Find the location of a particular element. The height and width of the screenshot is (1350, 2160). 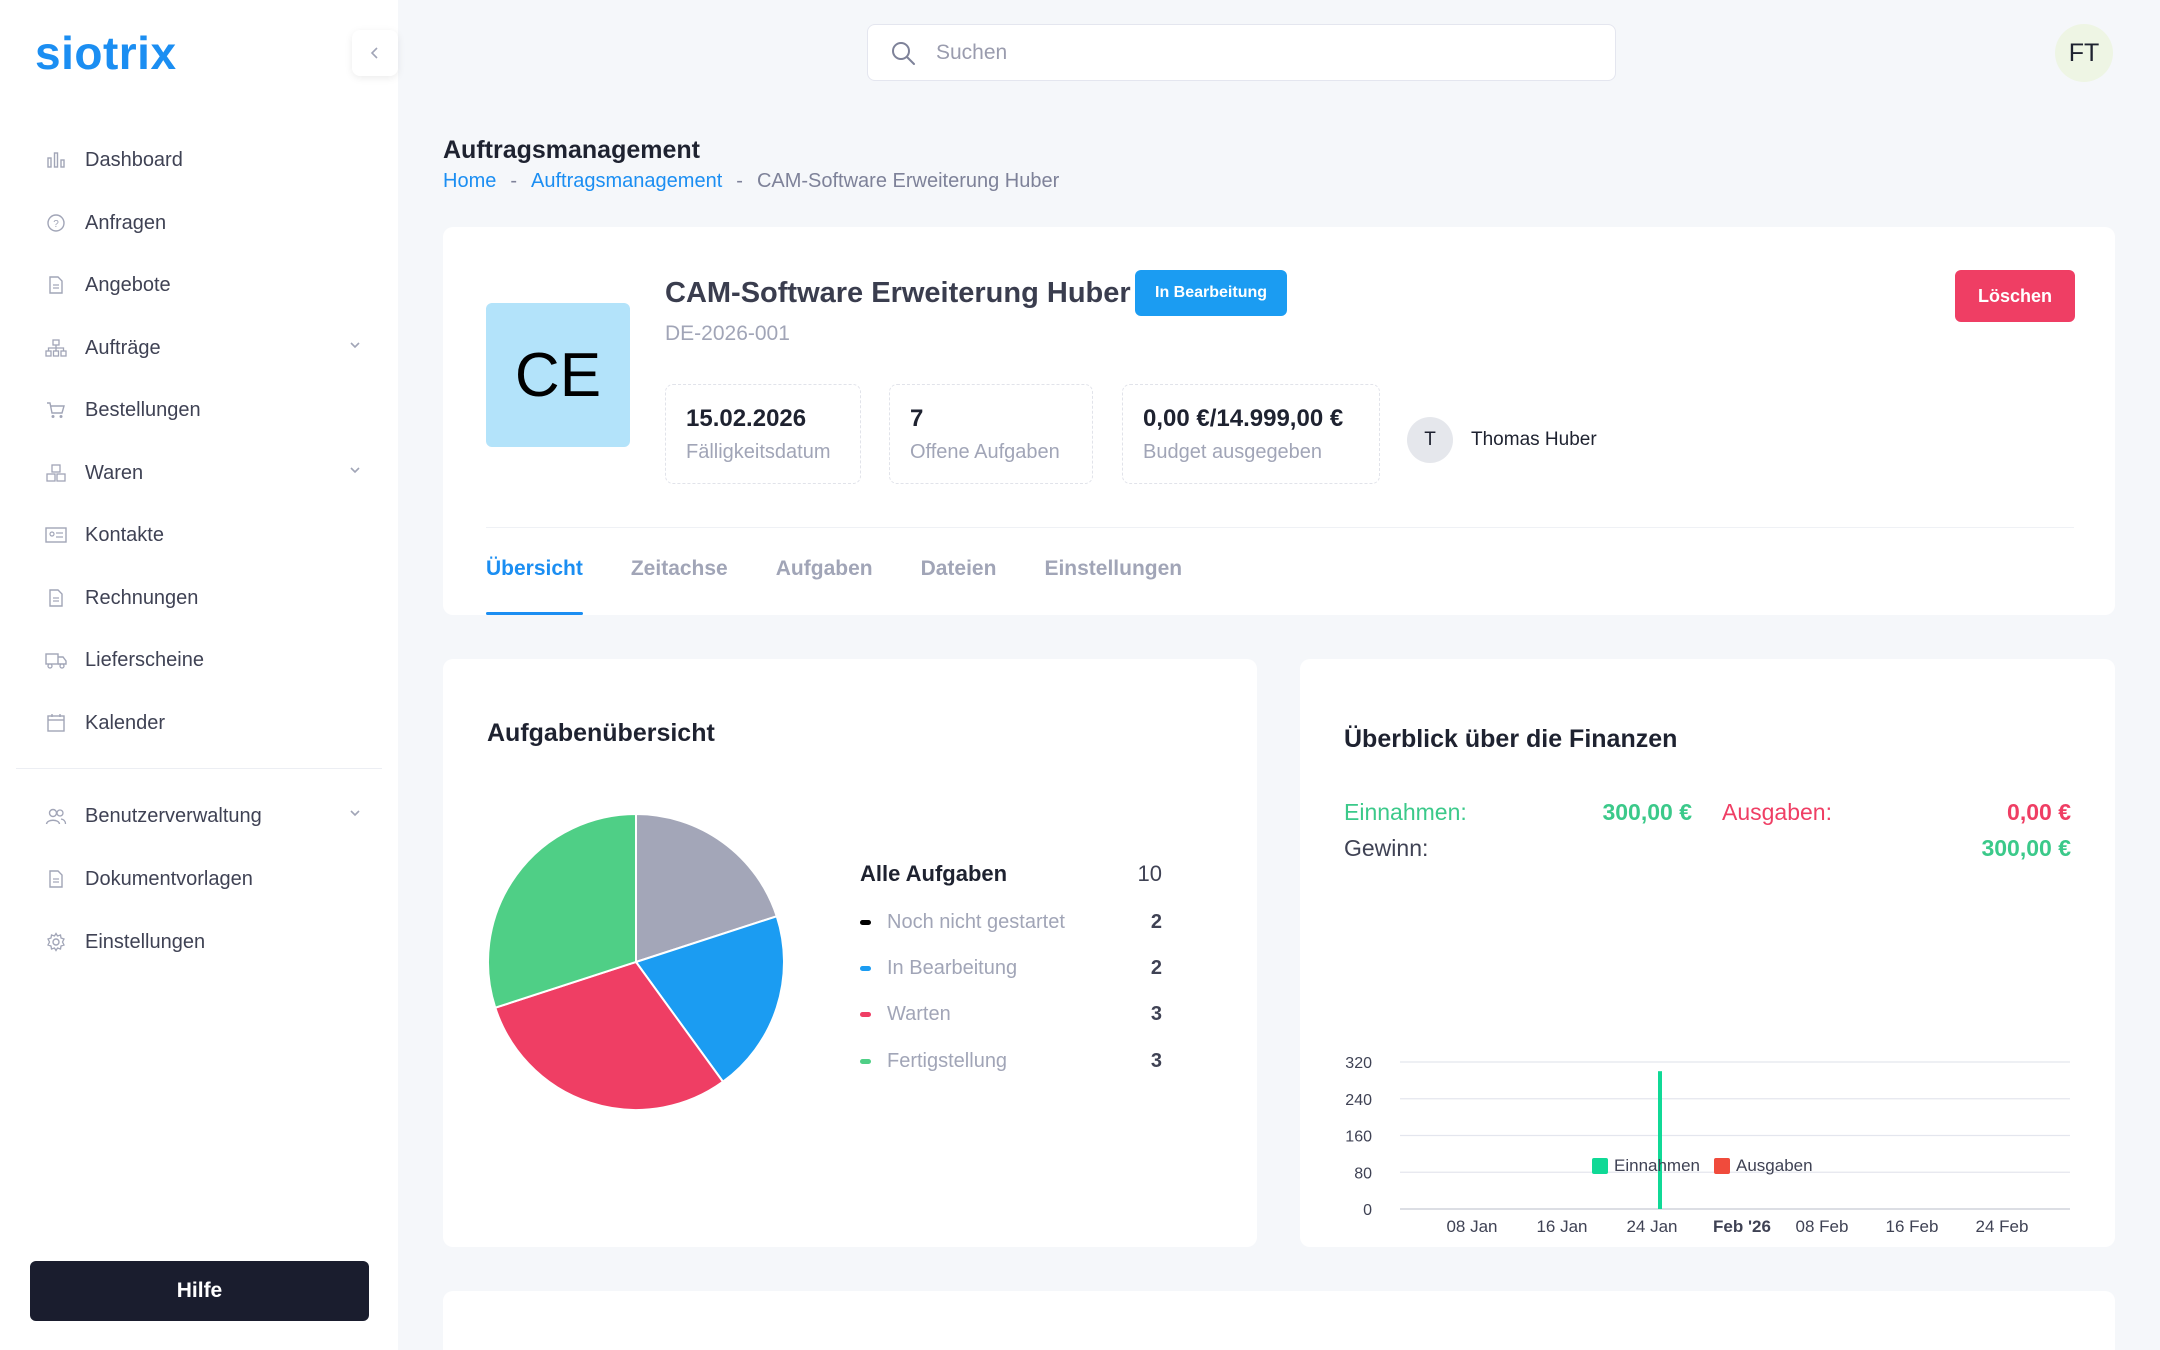

legend-item-einnahmen: Einnahmen is located at coordinates (1646, 1166).